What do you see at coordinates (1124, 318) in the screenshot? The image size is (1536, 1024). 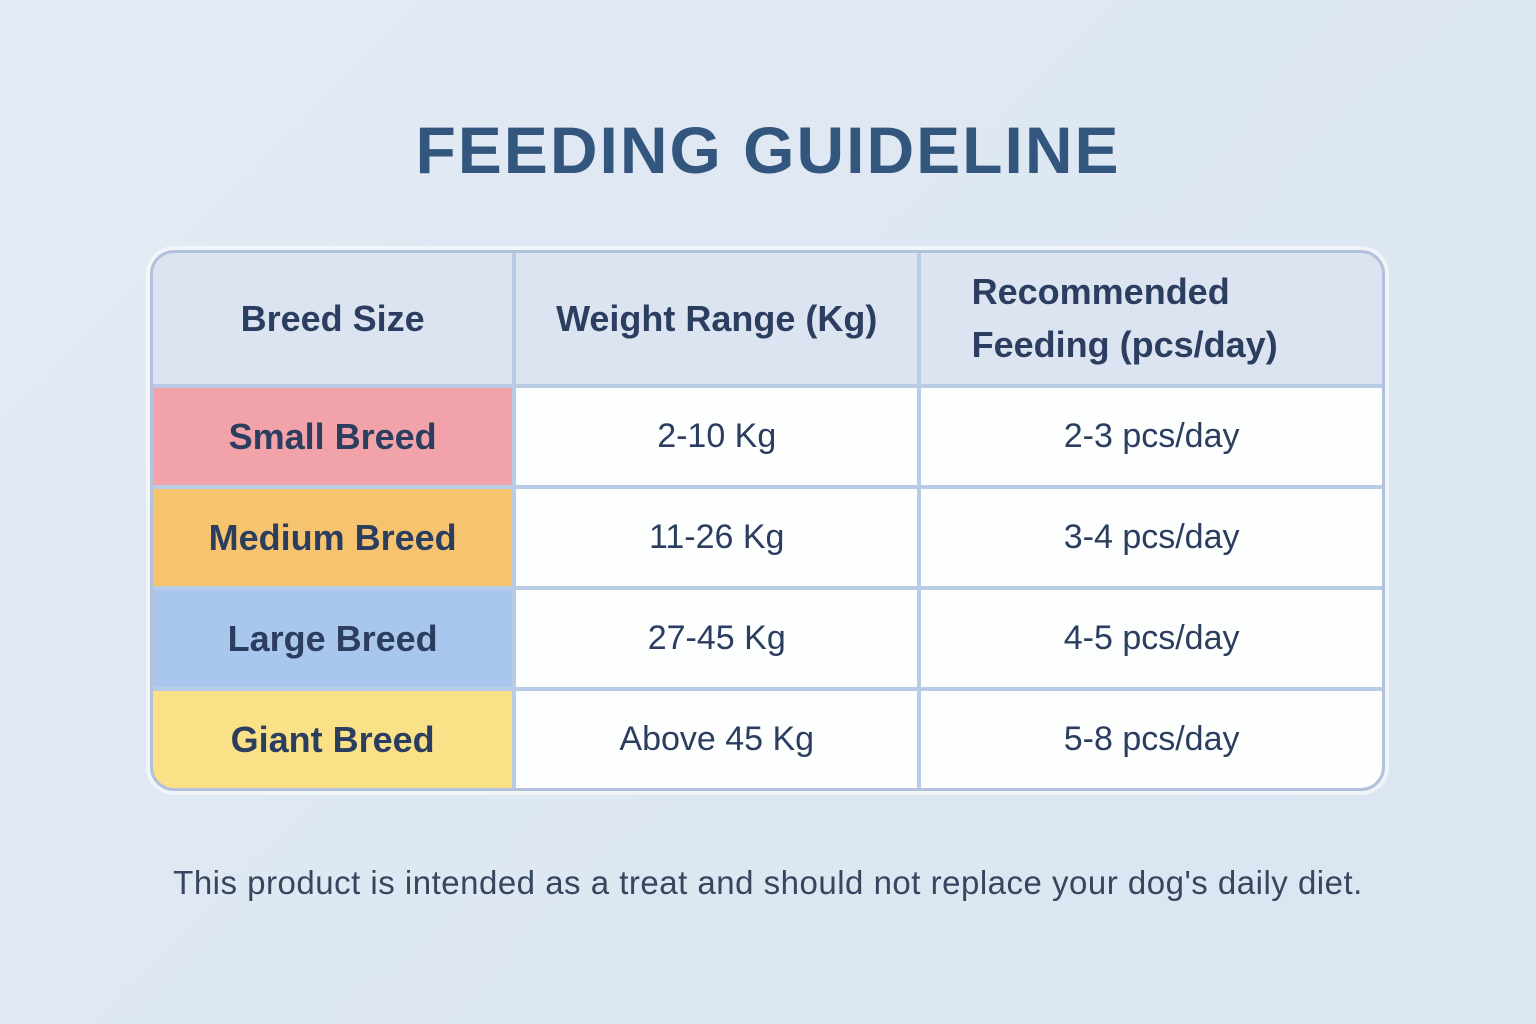 I see `header-recommended-feeding-label: Recommended Feeding (pcs/day)` at bounding box center [1124, 318].